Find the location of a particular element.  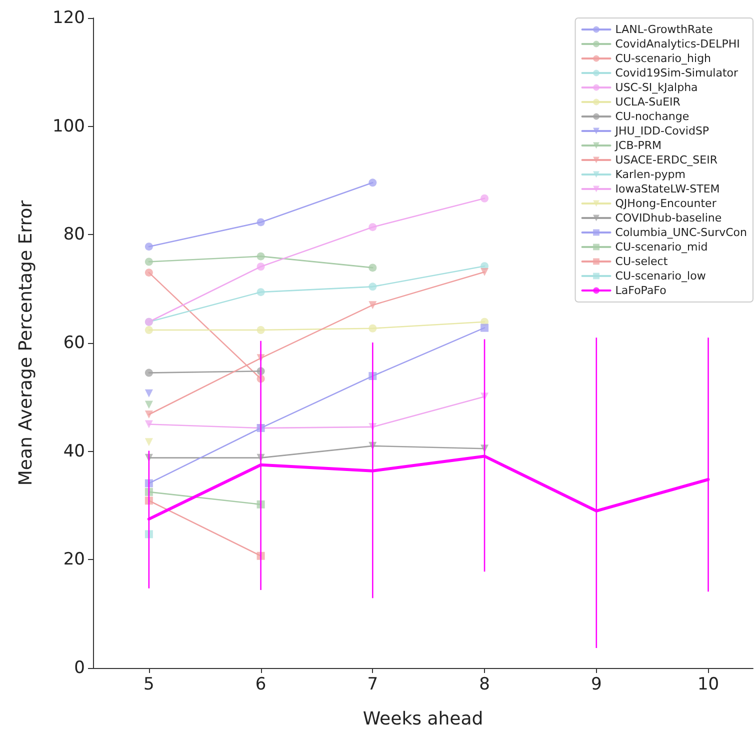

legend-label: CU-select is located at coordinates (641, 261).